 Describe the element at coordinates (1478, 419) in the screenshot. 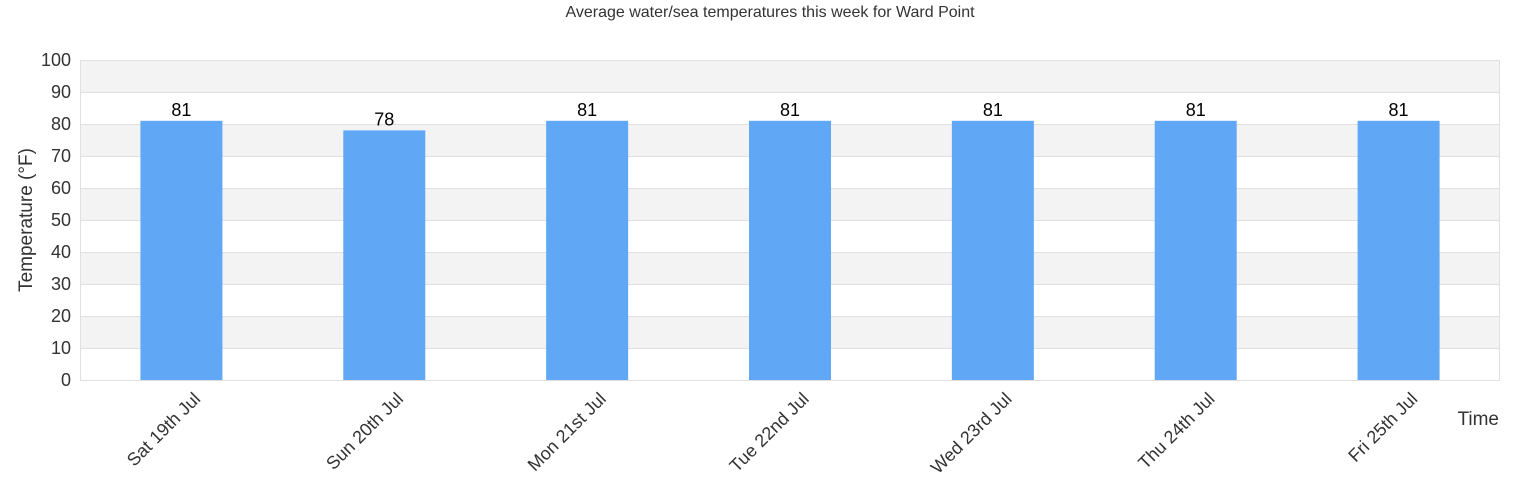

I see `x-axis-title: Time` at that location.